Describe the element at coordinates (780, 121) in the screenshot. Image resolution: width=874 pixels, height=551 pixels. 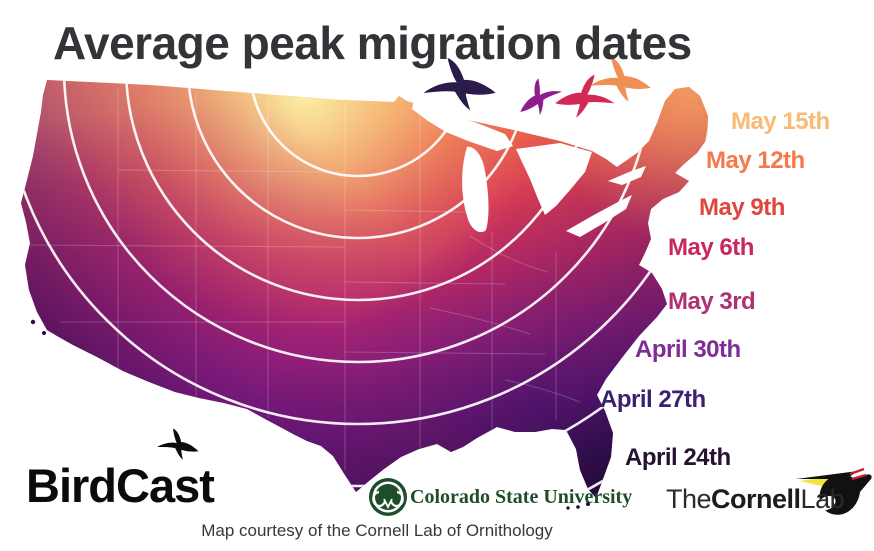
I see `date-label-may-15: May 15th` at that location.